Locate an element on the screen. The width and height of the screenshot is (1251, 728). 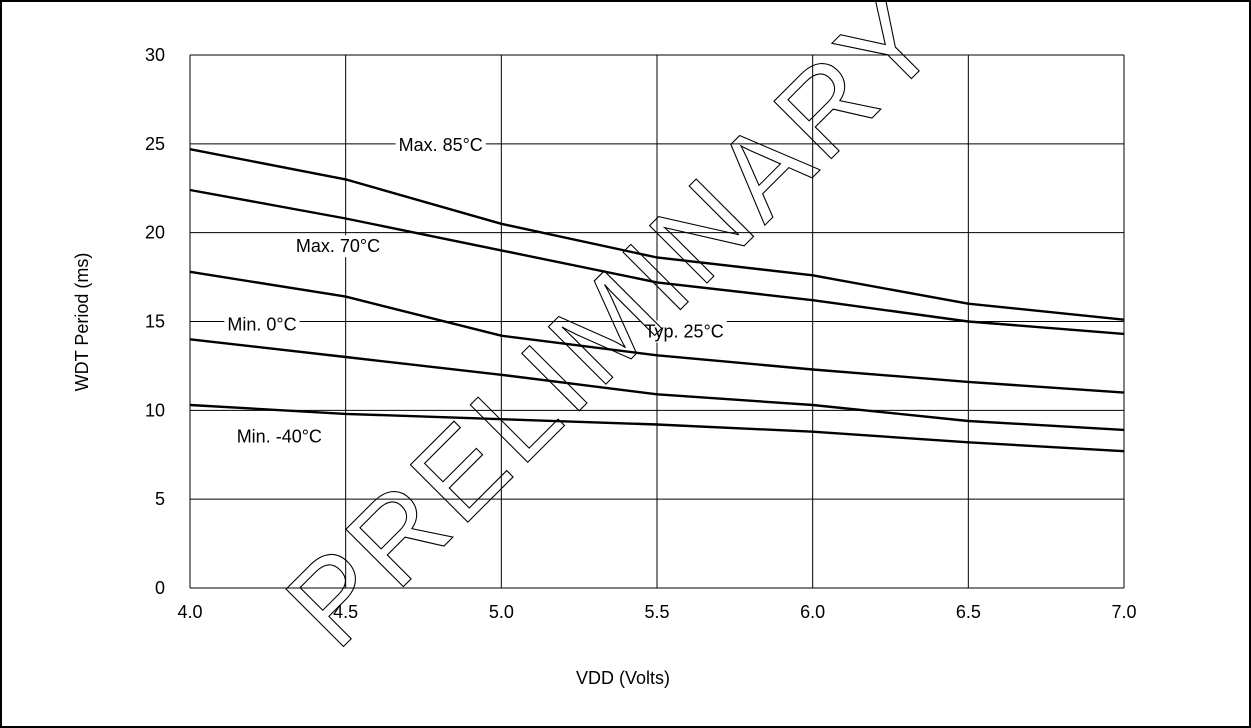
y-tick-label: 5 is located at coordinates (160, 499).